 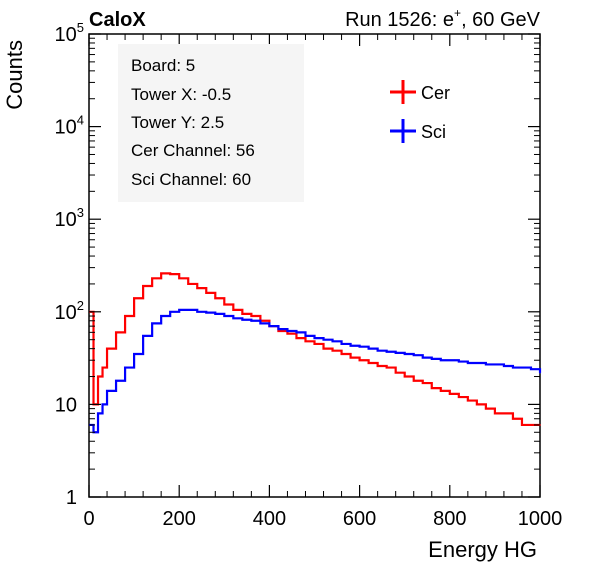 I want to click on run-superscript: +, so click(x=457, y=13).